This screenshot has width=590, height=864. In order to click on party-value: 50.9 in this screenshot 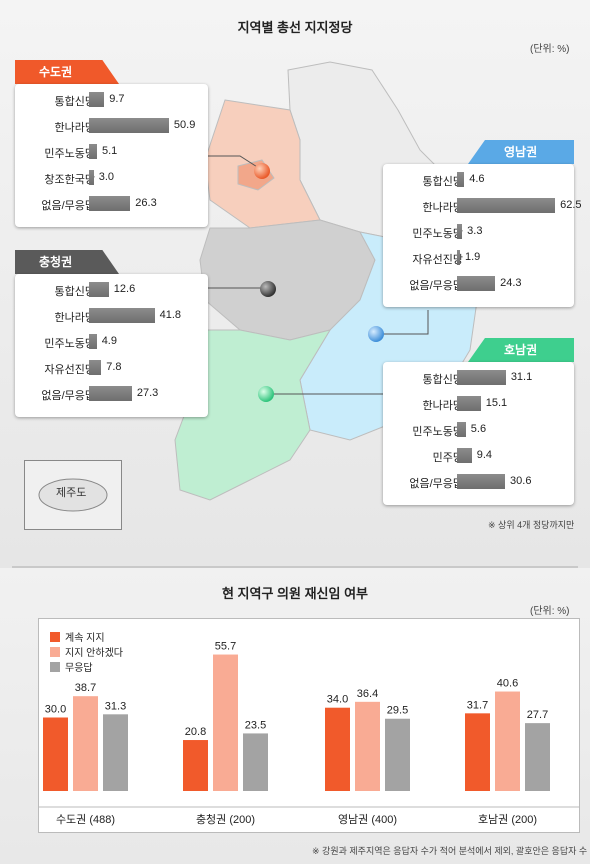, I will do `click(184, 125)`.